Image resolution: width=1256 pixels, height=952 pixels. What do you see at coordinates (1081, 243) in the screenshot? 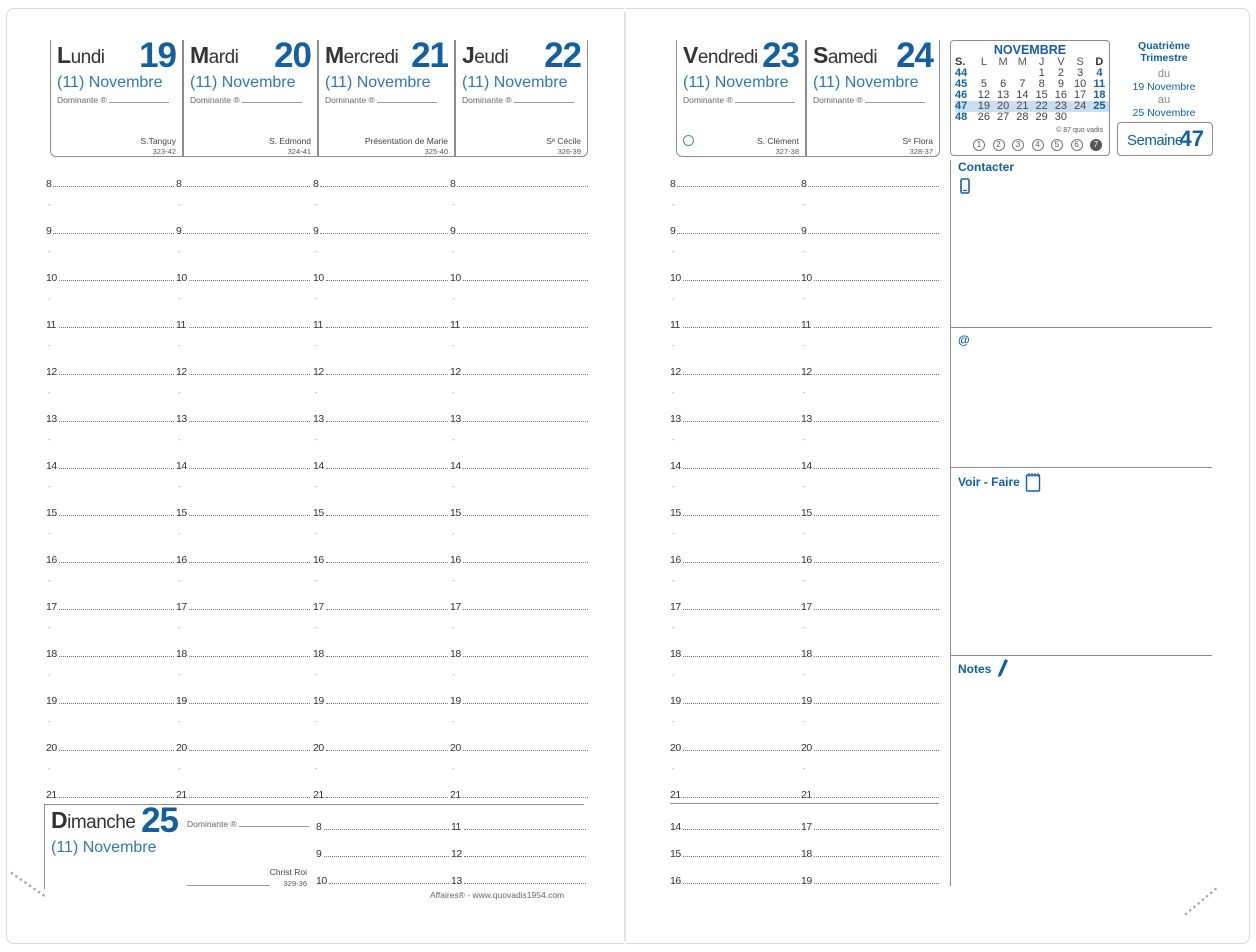
I see `contacter-section: Contacter` at bounding box center [1081, 243].